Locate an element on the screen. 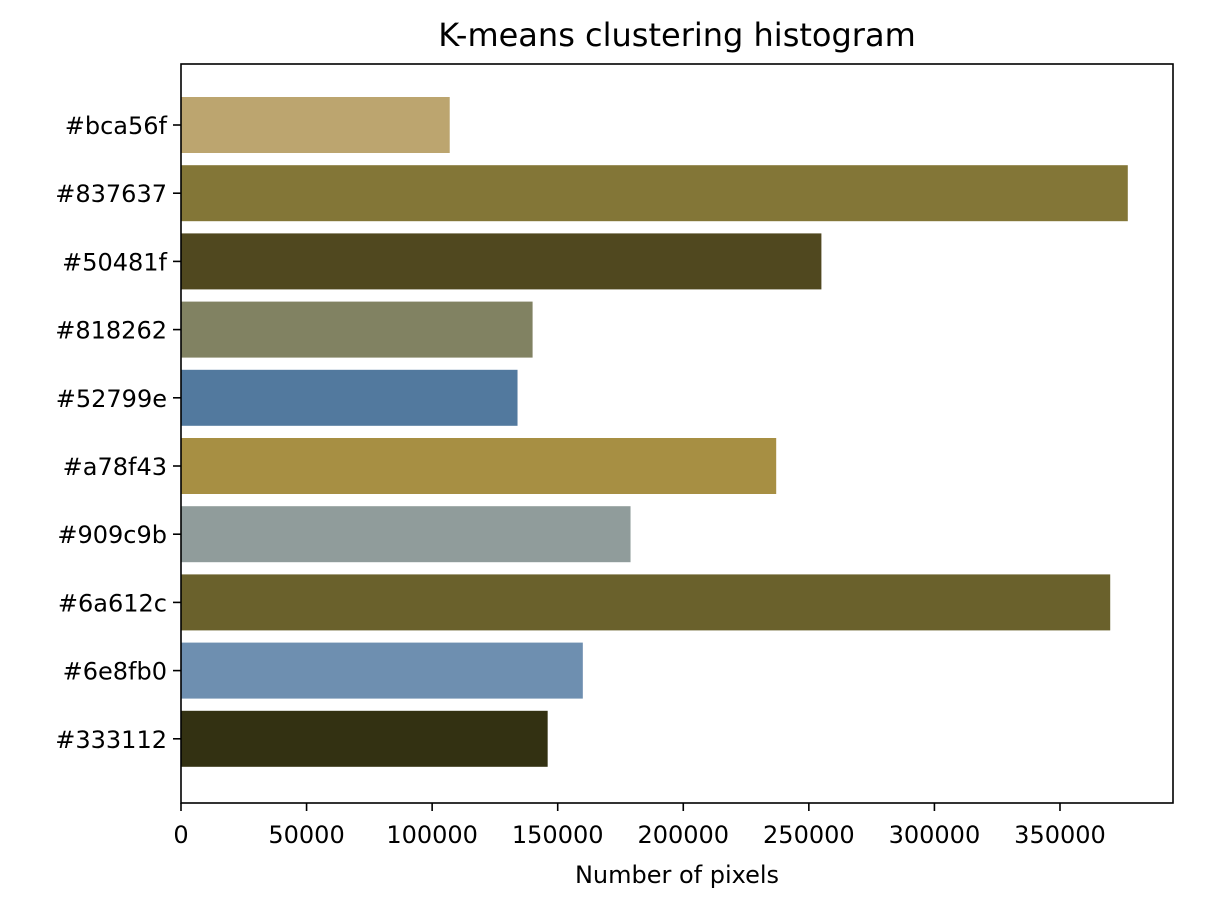 The image size is (1226, 908). y-tick-label: #6e8fb0 is located at coordinates (115, 672).